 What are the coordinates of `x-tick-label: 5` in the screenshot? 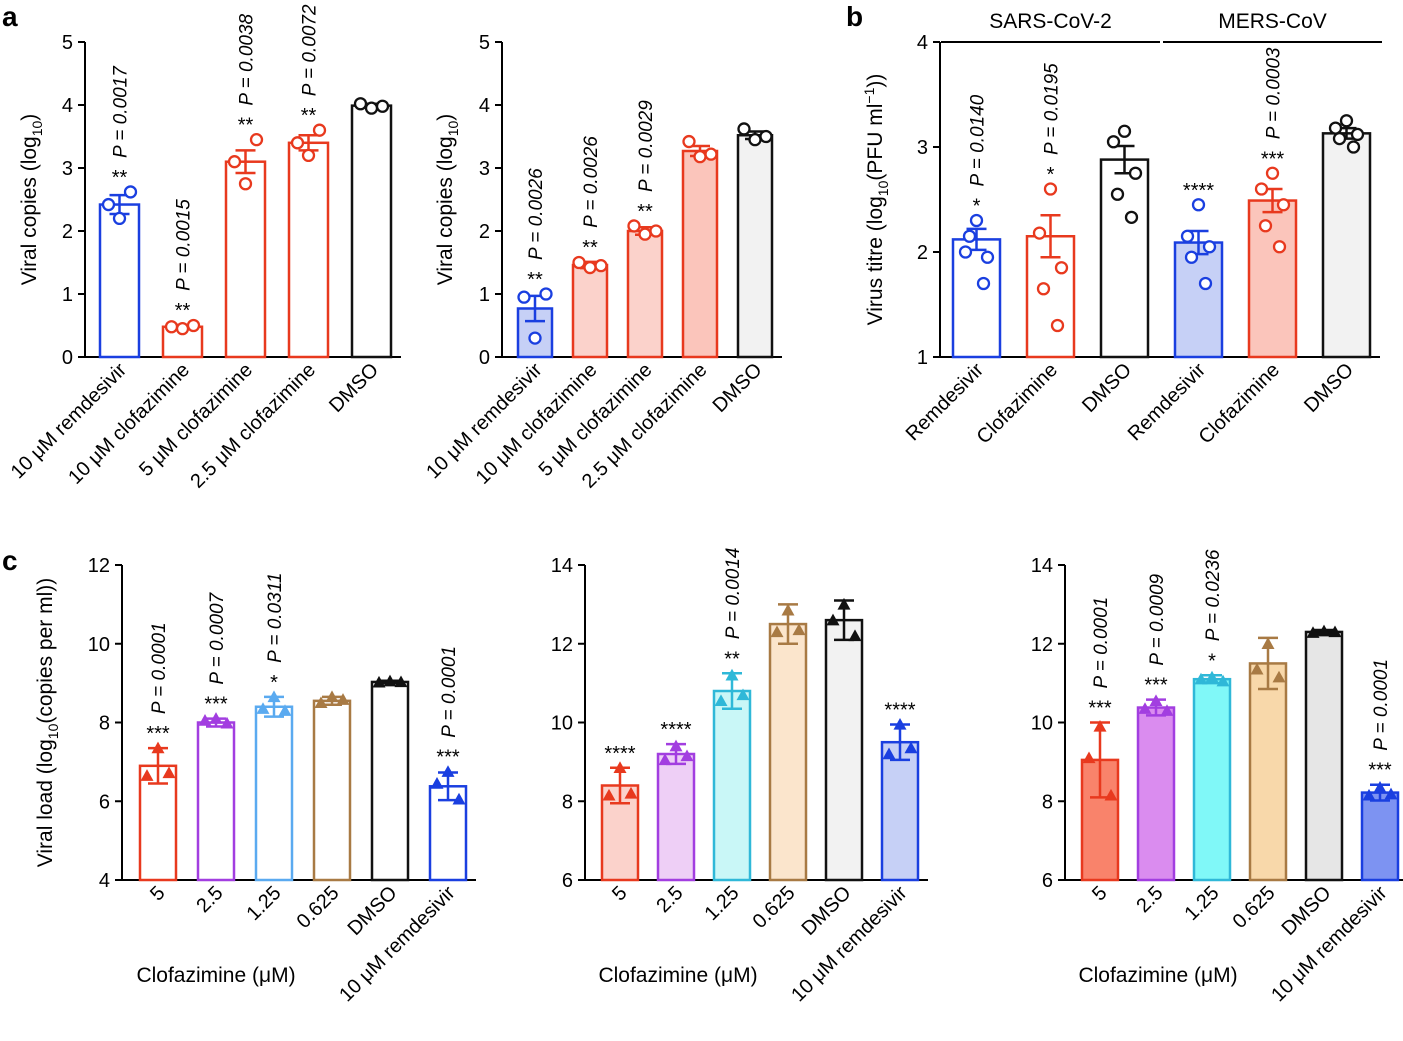 It's located at (157, 893).